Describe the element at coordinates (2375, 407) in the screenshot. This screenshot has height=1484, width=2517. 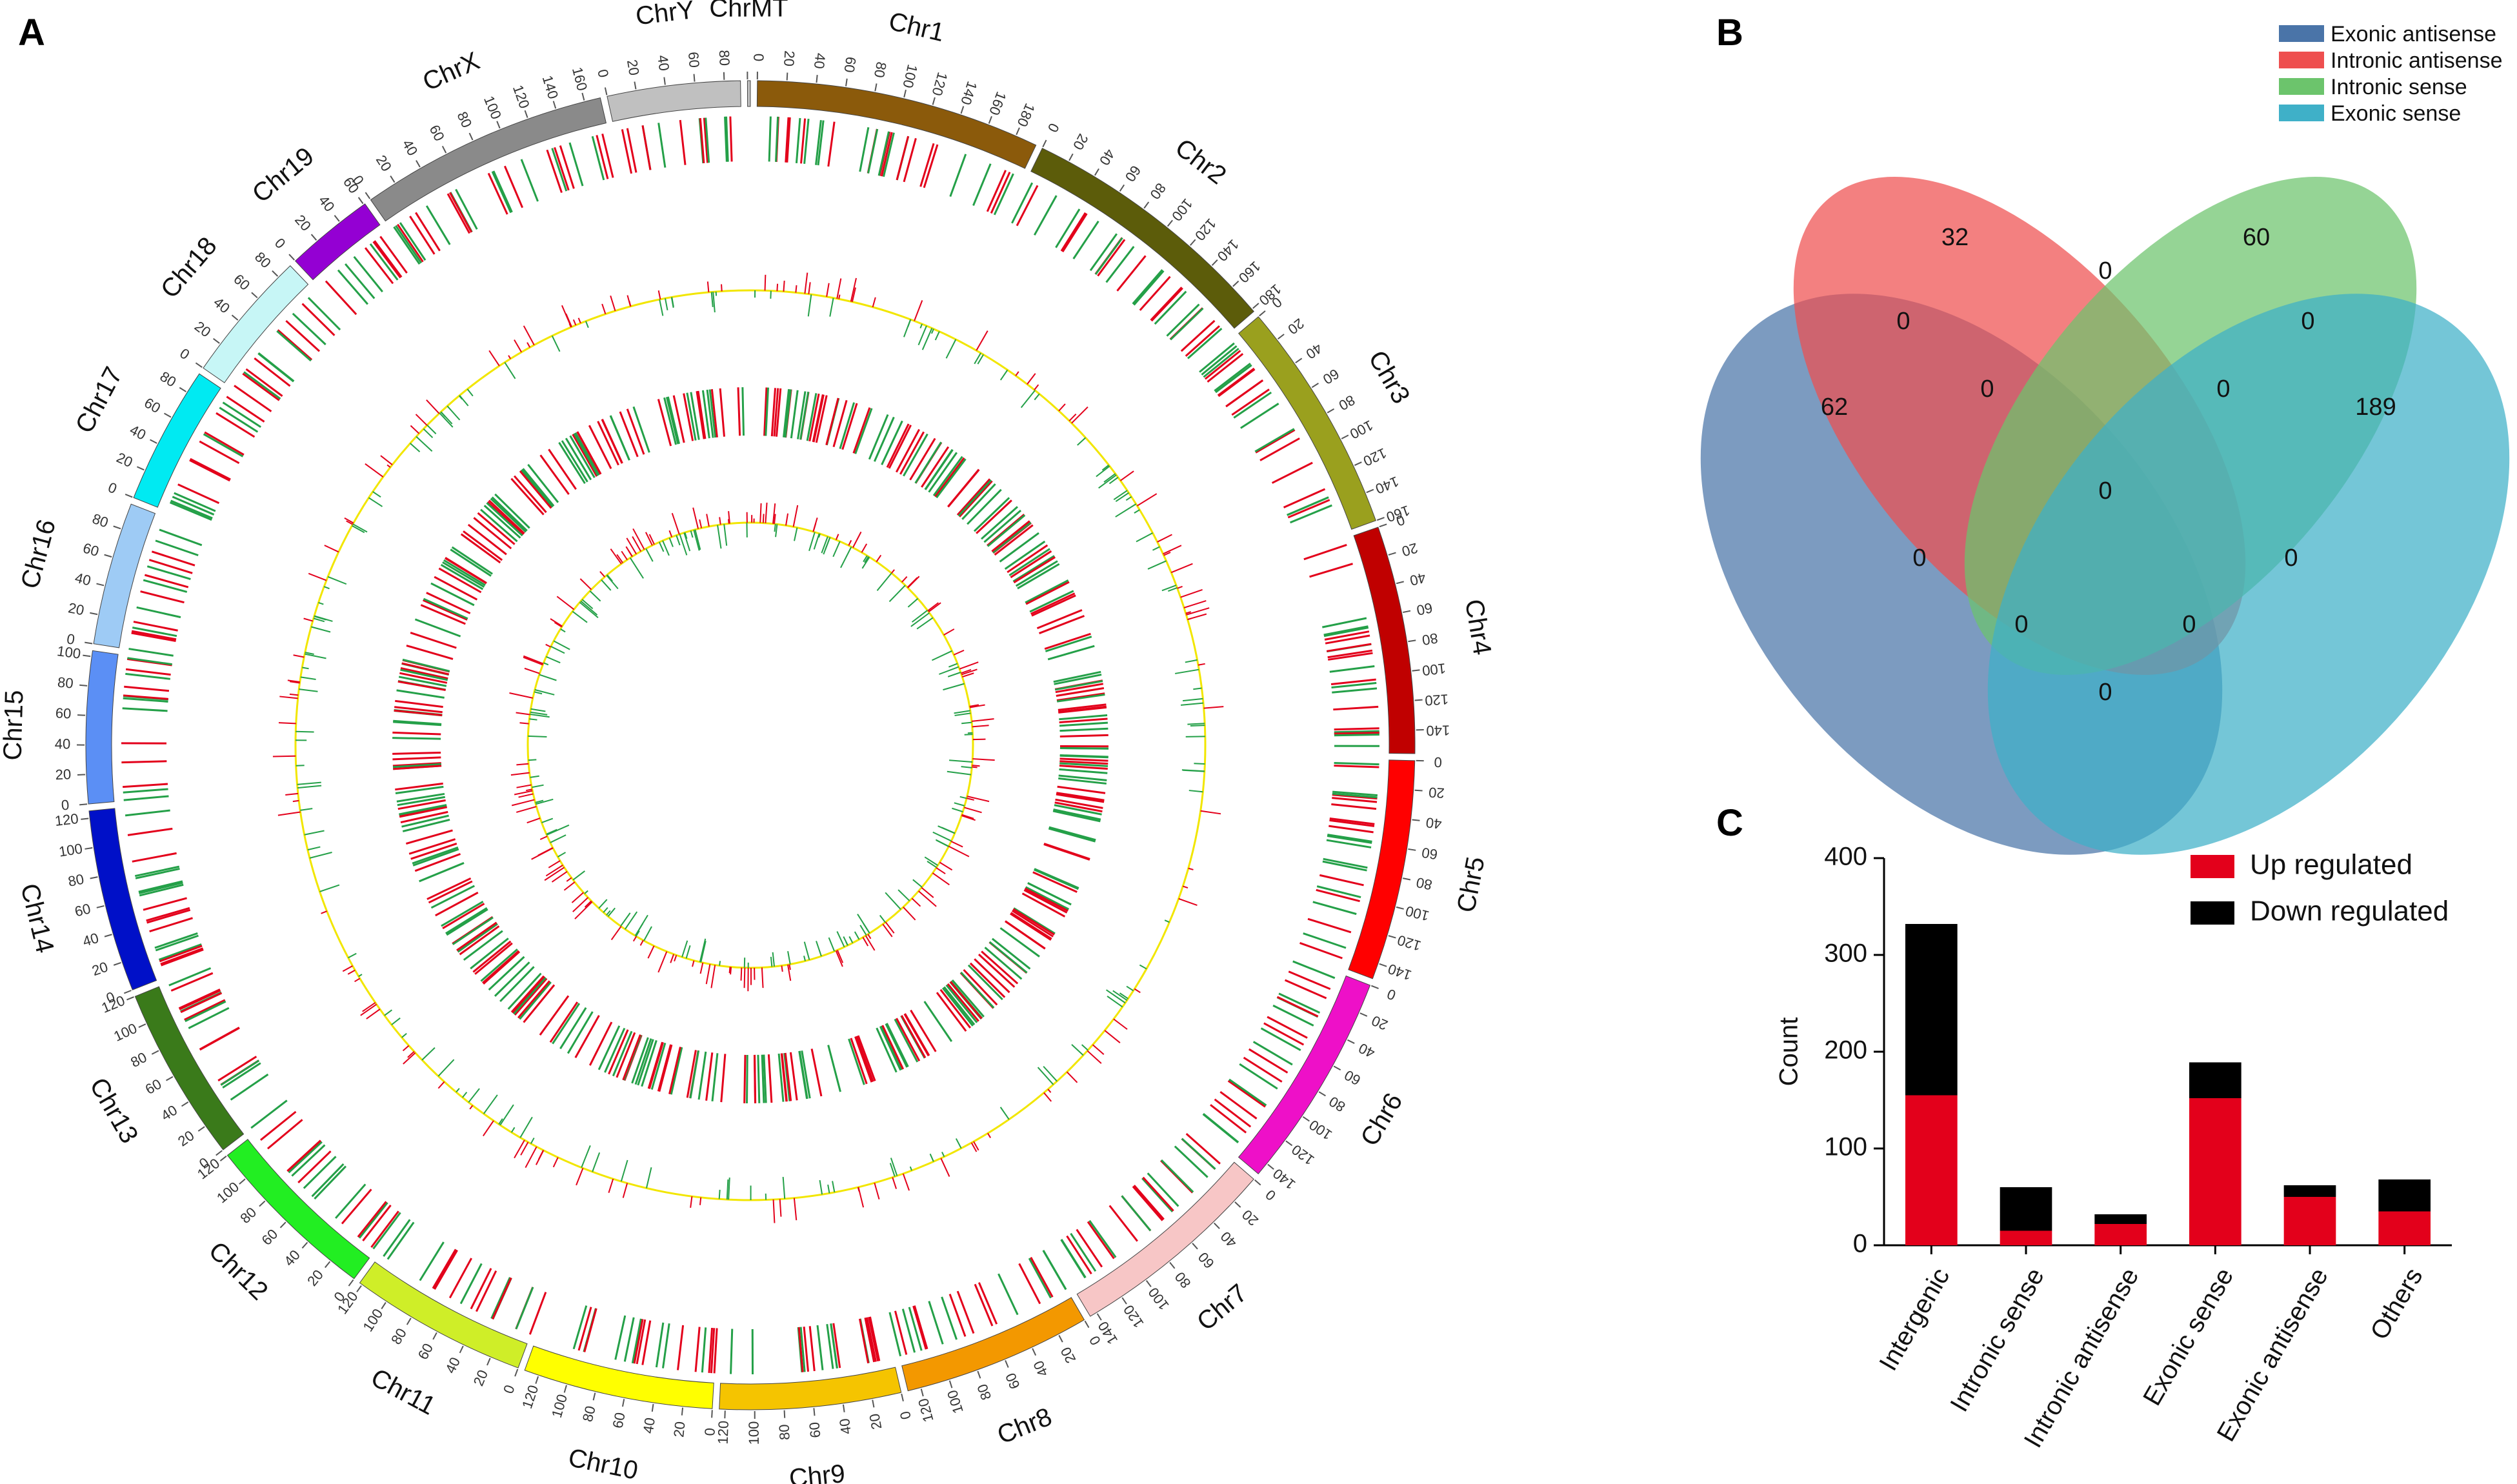
I see `venn-count-exonic-sense-only: 189` at that location.